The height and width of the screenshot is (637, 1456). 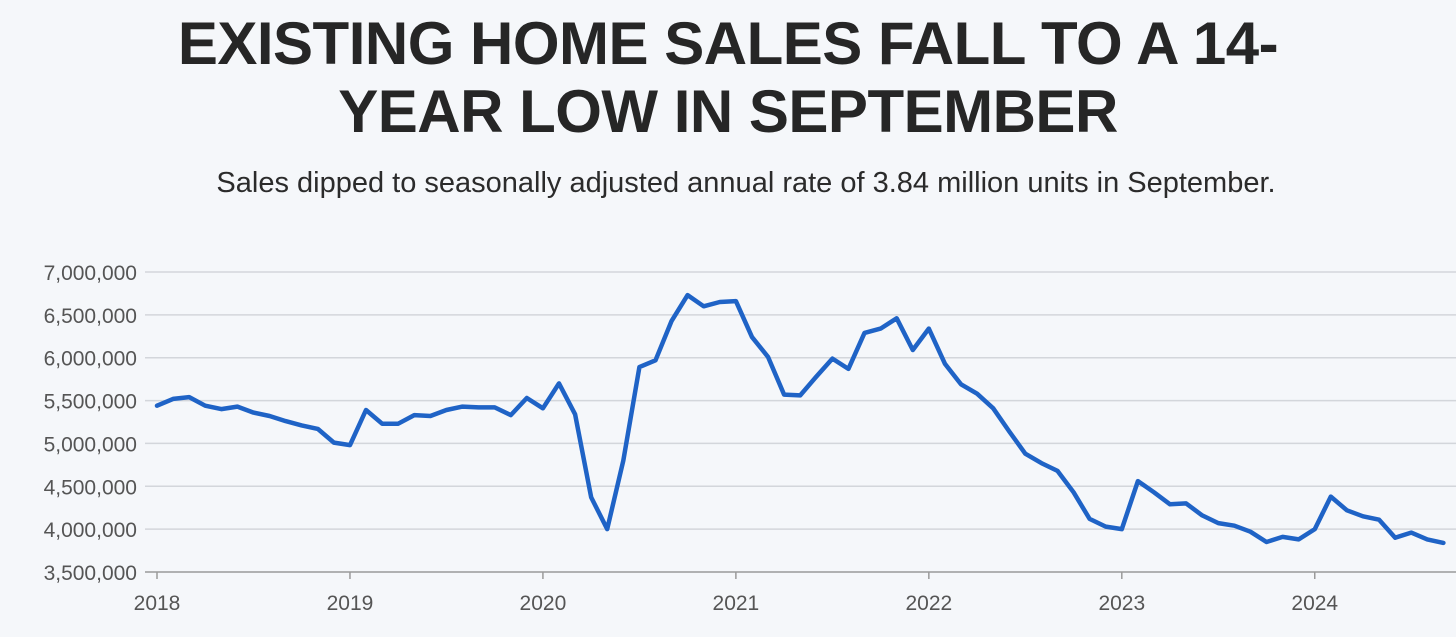 What do you see at coordinates (90, 359) in the screenshot?
I see `y-tick-label-5: 6,000,000` at bounding box center [90, 359].